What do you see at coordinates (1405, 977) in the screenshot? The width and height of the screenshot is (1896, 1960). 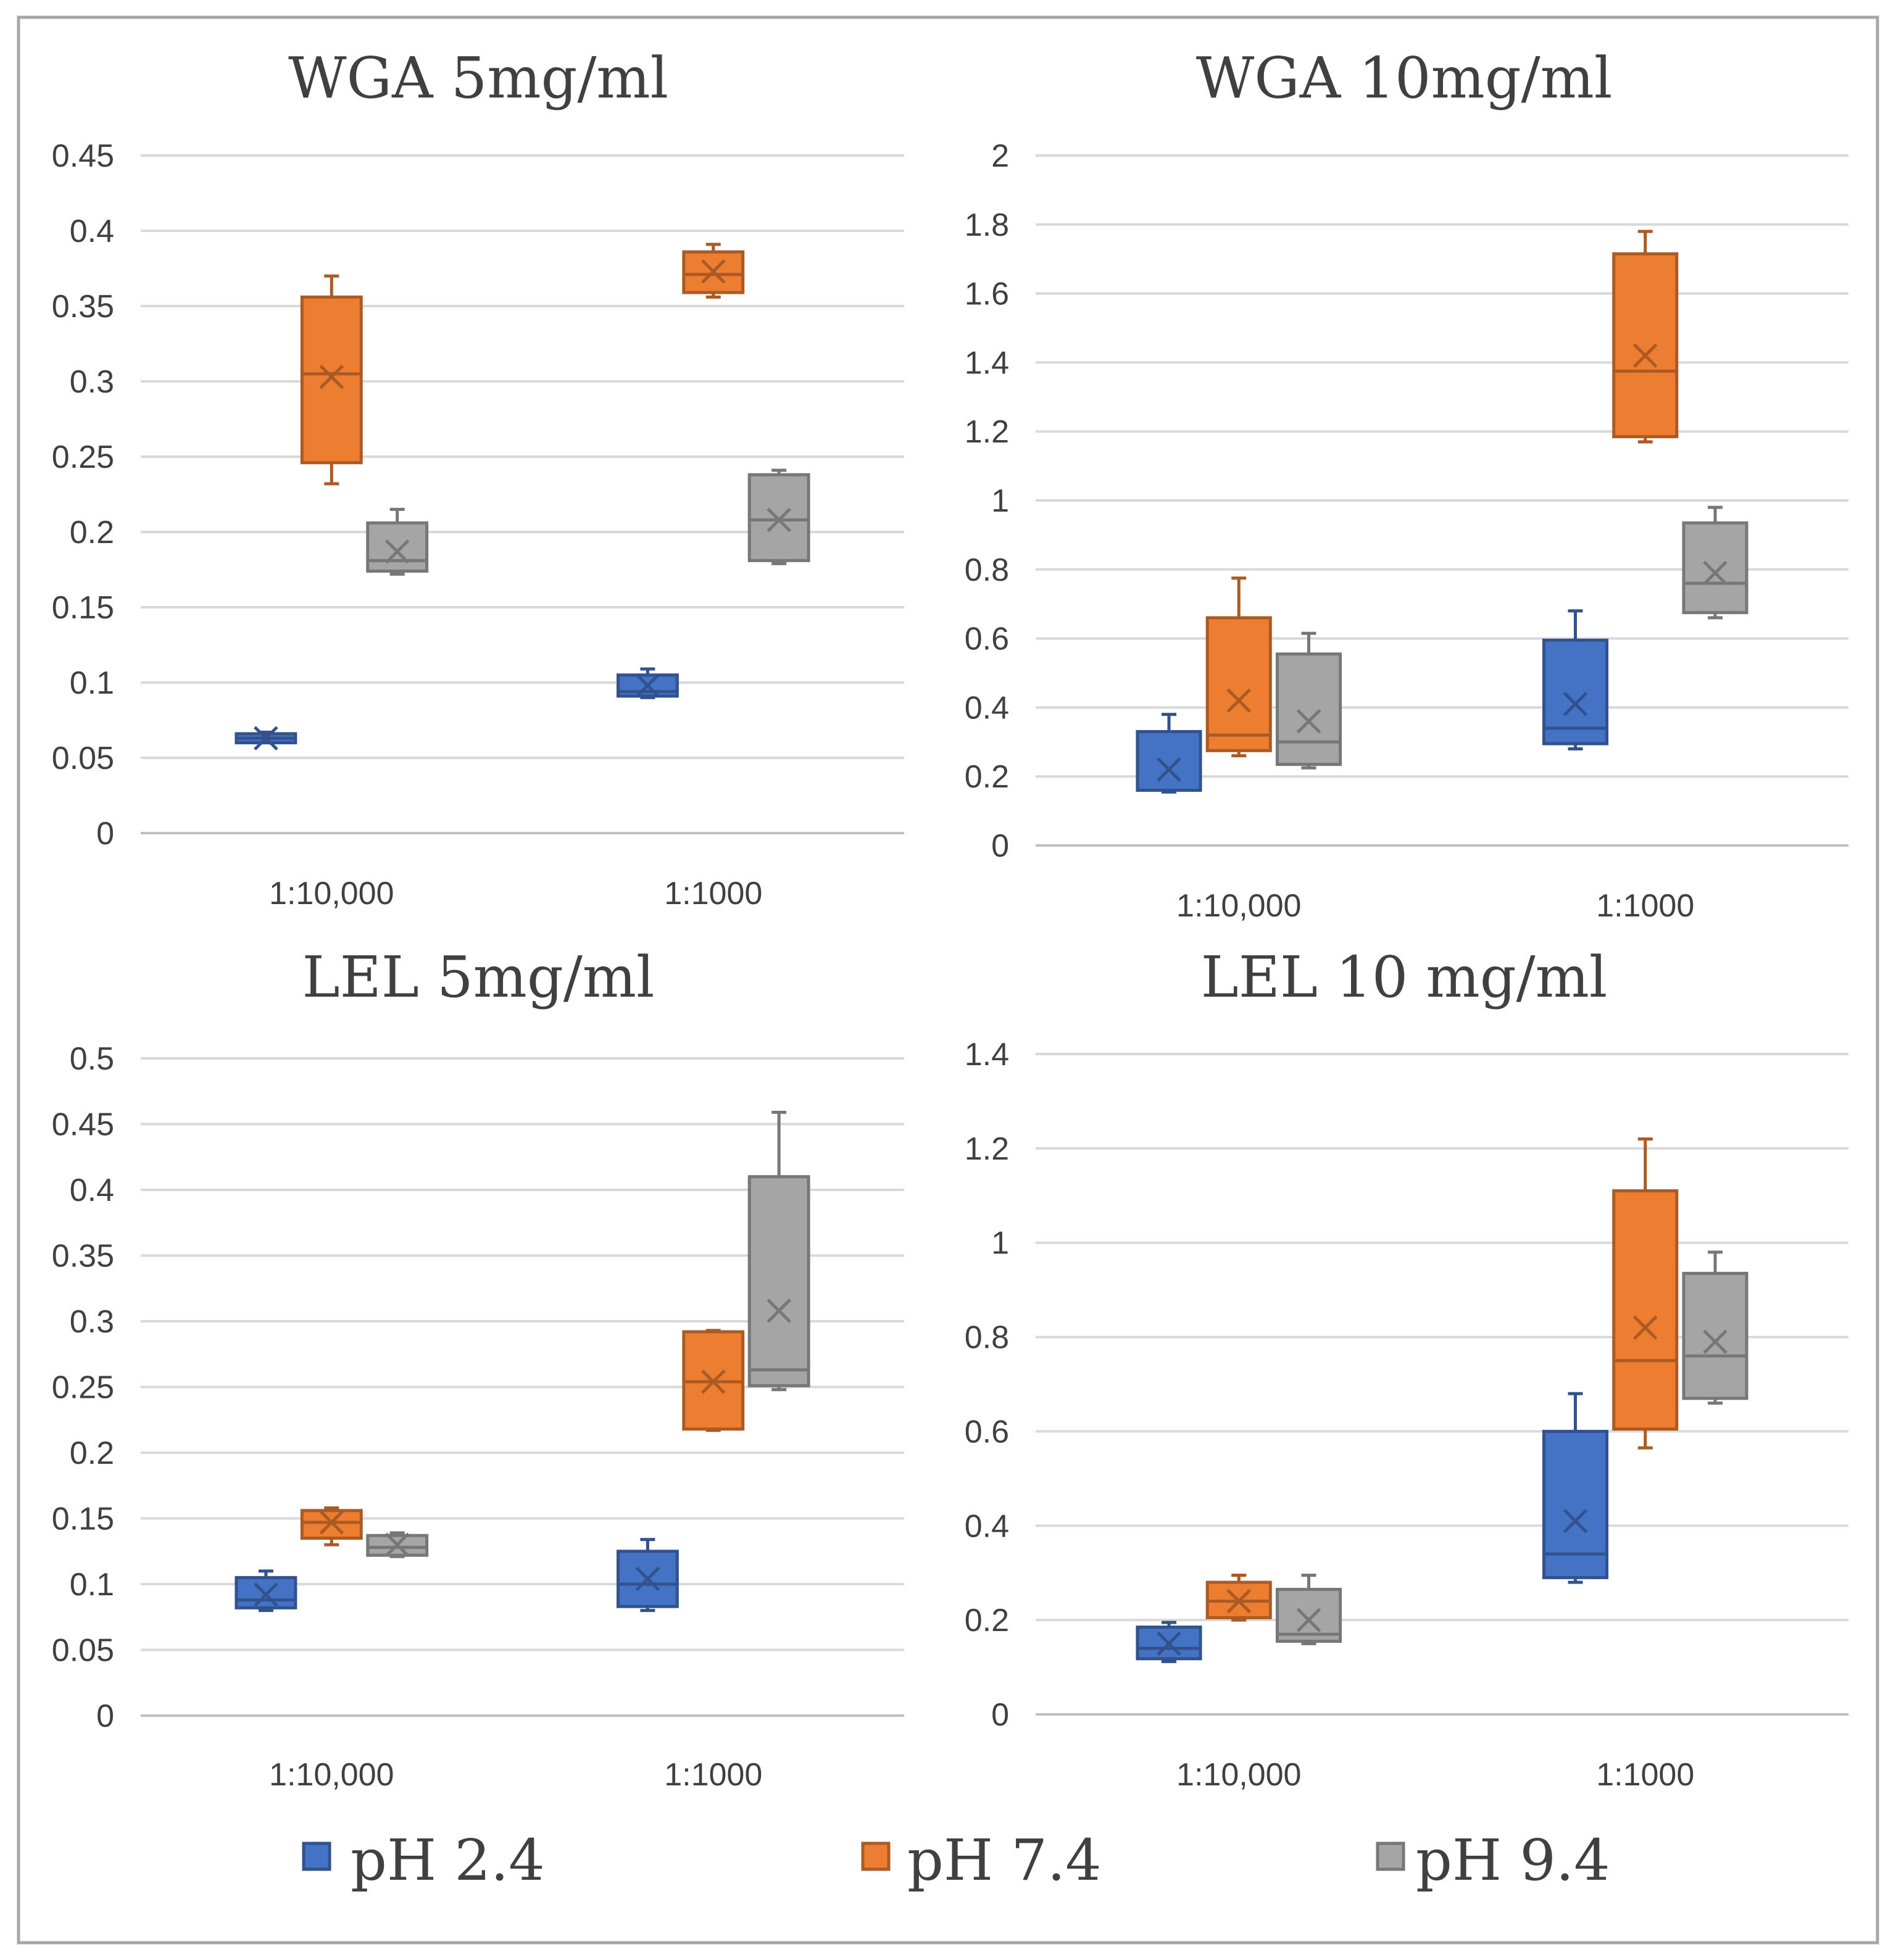 I see `chart-title: LEL 10 mg/ml` at bounding box center [1405, 977].